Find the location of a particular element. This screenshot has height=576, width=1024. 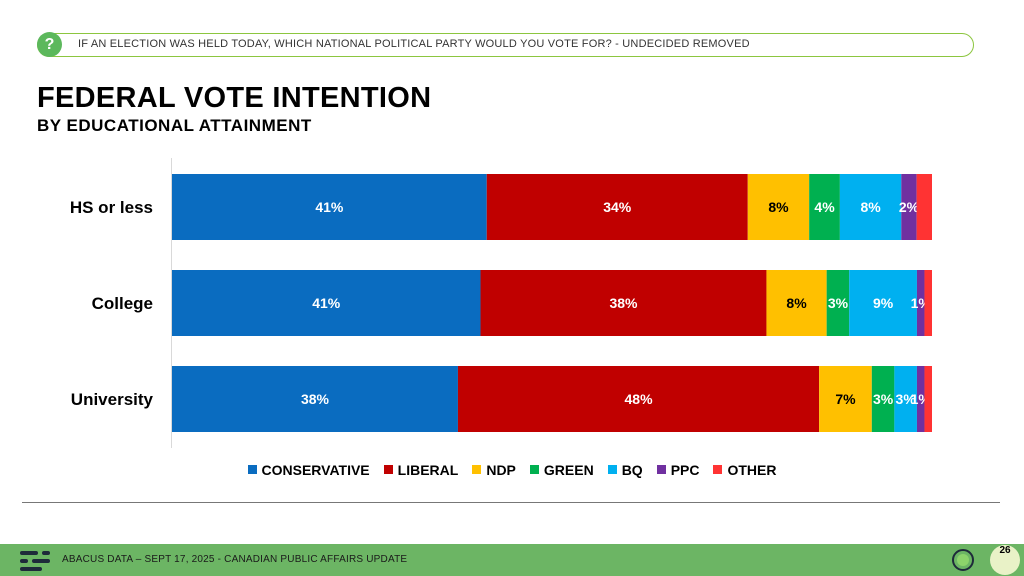

data-label: 7% is located at coordinates (845, 399).